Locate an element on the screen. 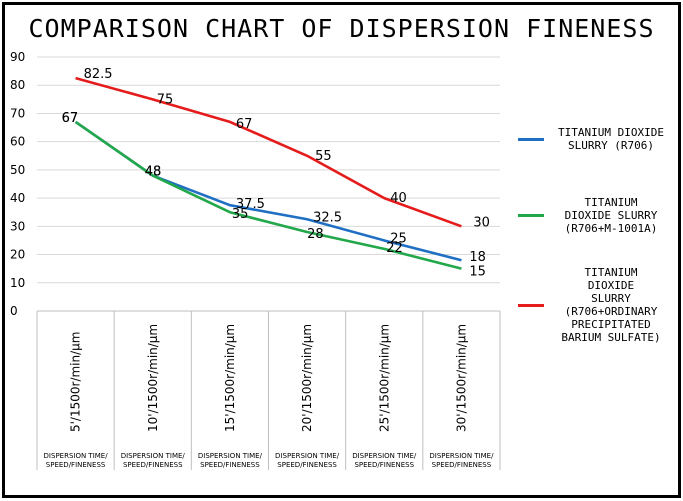 The image size is (683, 501). y-tick-label: 50 is located at coordinates (17, 170).